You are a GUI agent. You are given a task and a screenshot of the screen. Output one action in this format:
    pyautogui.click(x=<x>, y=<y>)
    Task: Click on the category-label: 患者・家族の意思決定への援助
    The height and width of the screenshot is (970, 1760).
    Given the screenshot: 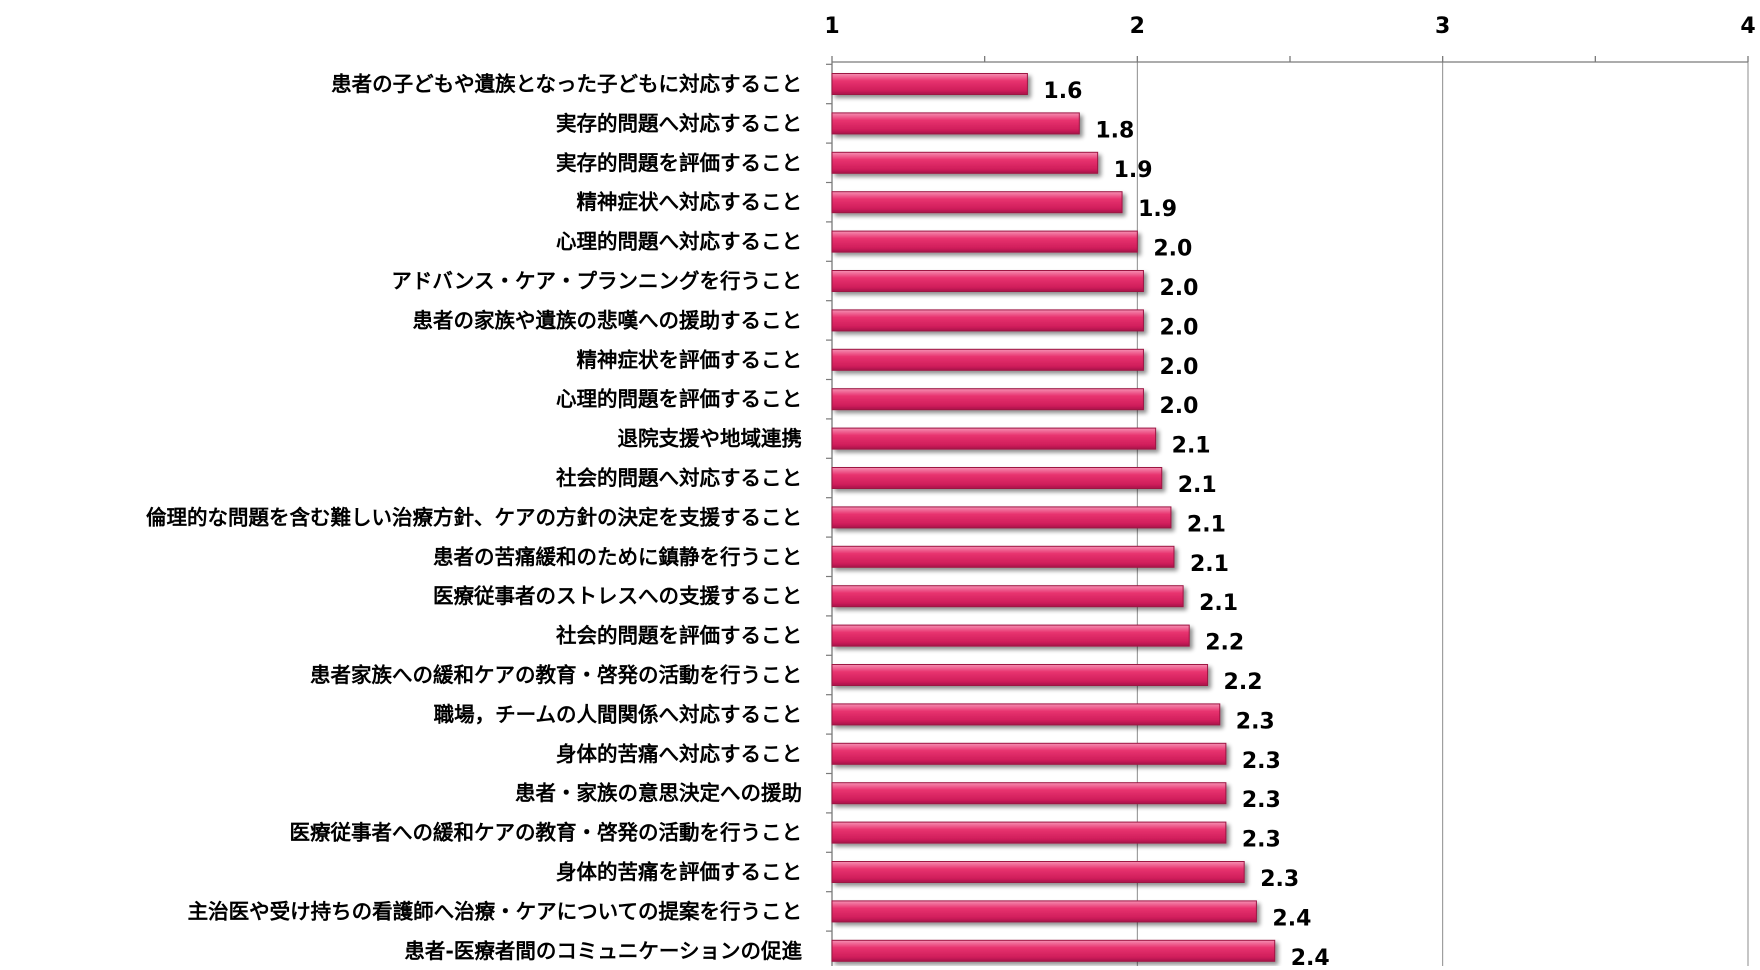 What is the action you would take?
    pyautogui.click(x=658, y=793)
    